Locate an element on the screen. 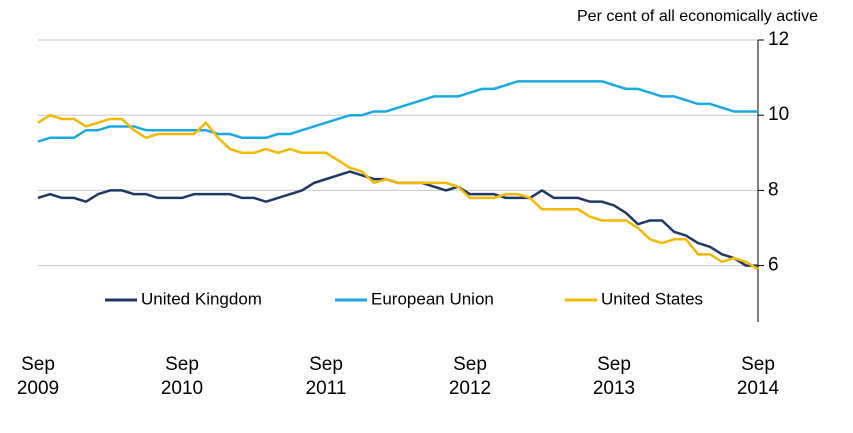  legend-label: European Union is located at coordinates (432, 298).